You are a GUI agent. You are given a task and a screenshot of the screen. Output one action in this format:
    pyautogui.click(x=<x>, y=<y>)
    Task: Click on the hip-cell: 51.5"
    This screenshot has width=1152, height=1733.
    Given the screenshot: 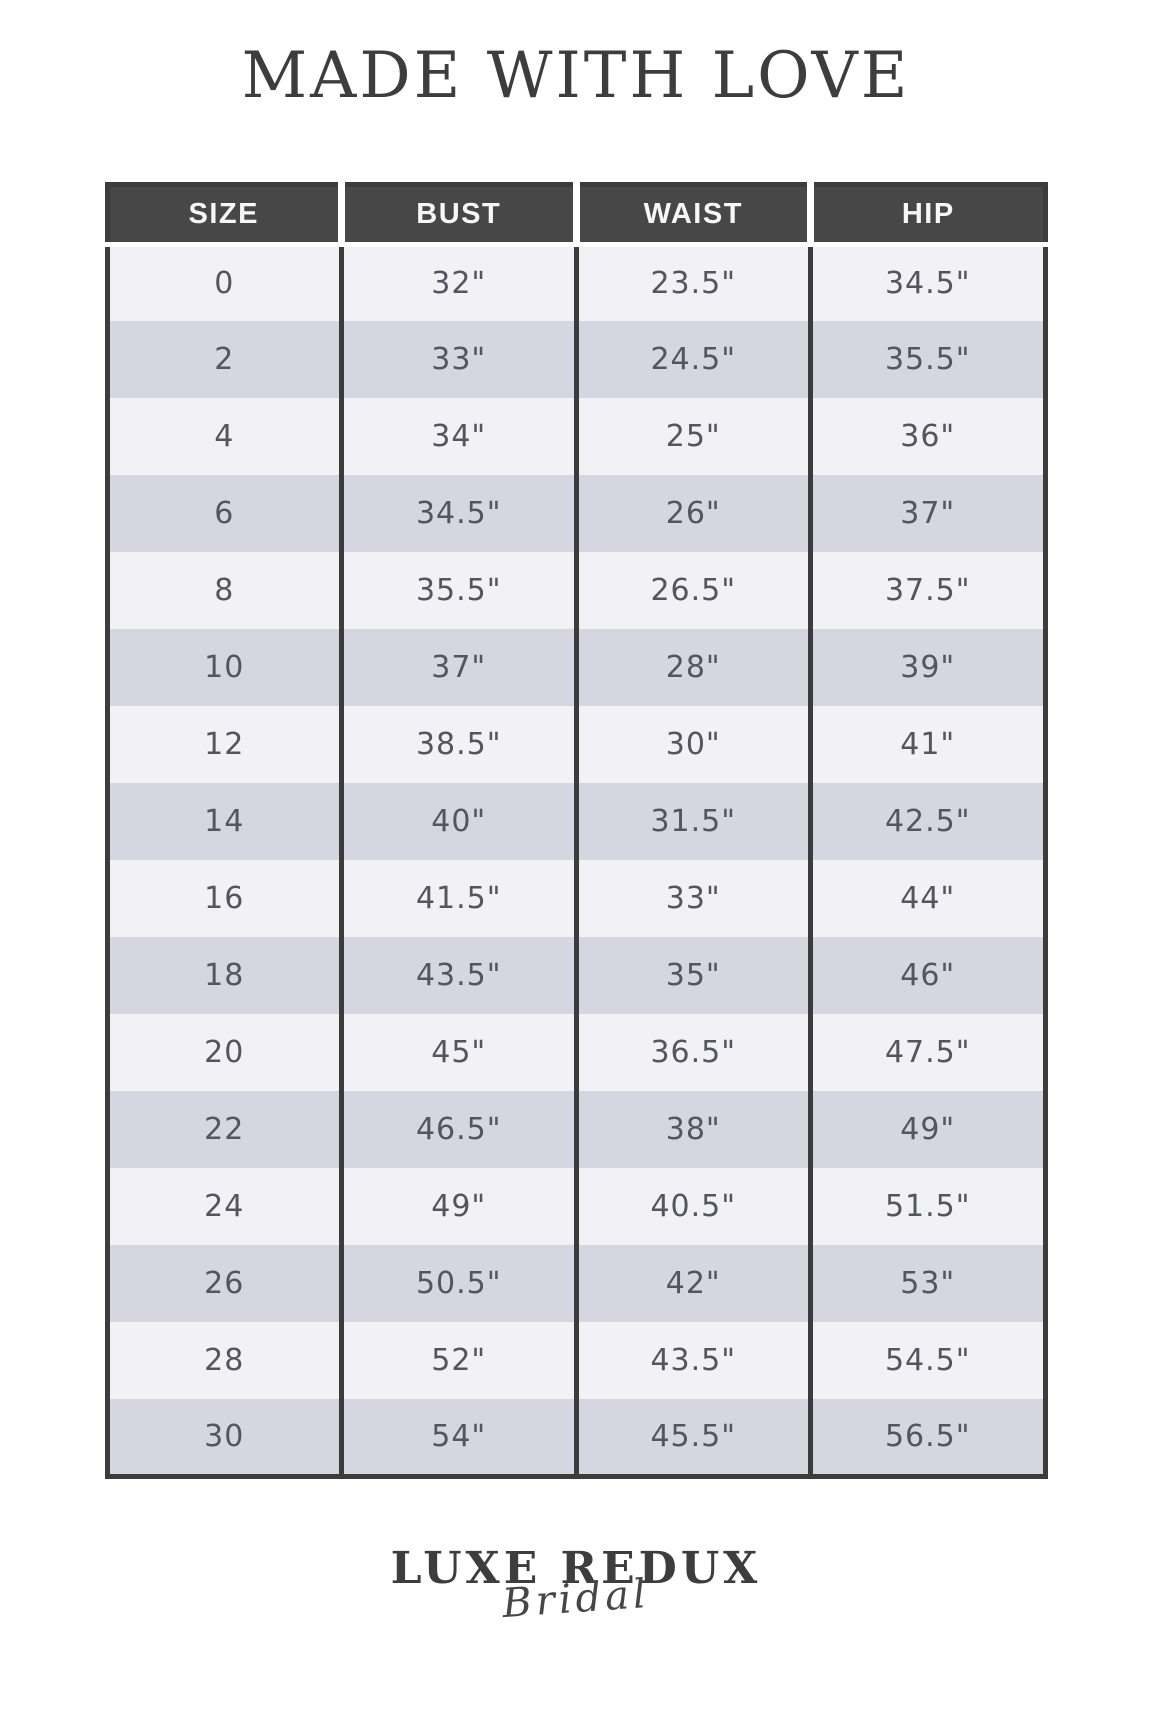 What is the action you would take?
    pyautogui.click(x=926, y=1207)
    